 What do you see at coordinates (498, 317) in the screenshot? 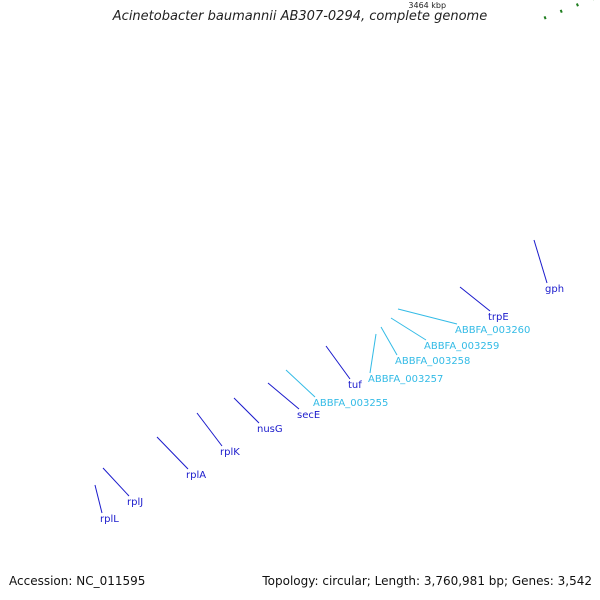
I see `gene-label: trpE` at bounding box center [498, 317].